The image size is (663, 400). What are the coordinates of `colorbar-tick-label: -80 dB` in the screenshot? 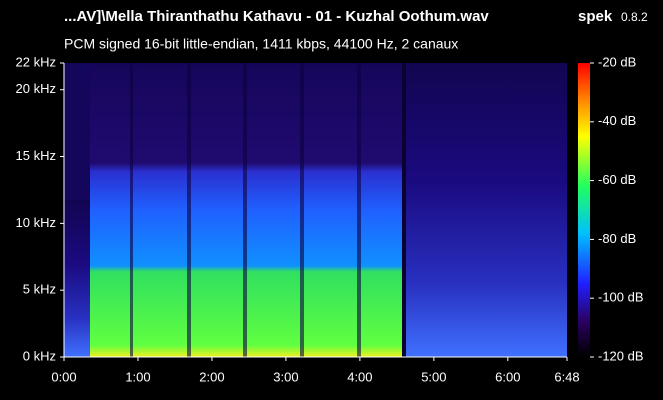 It's located at (617, 238).